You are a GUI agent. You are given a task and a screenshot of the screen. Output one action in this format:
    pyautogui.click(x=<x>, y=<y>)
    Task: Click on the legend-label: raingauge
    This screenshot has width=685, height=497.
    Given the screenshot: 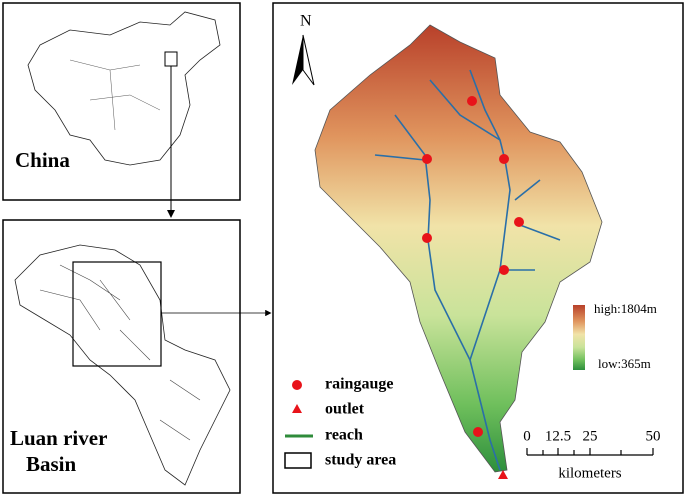 What is the action you would take?
    pyautogui.click(x=359, y=384)
    